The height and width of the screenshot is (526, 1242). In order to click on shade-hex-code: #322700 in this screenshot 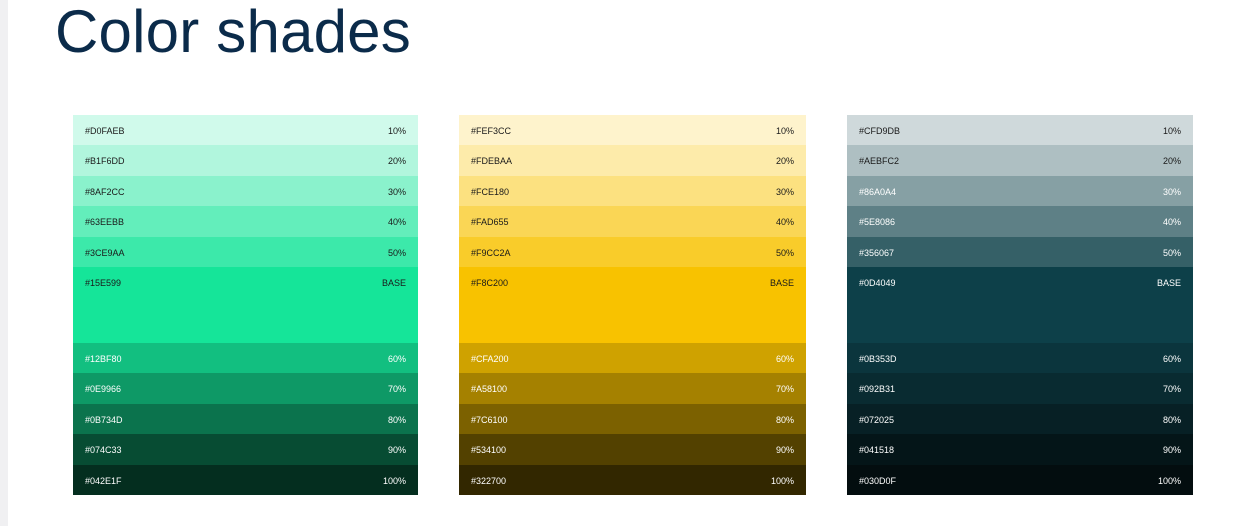, I will do `click(489, 480)`.